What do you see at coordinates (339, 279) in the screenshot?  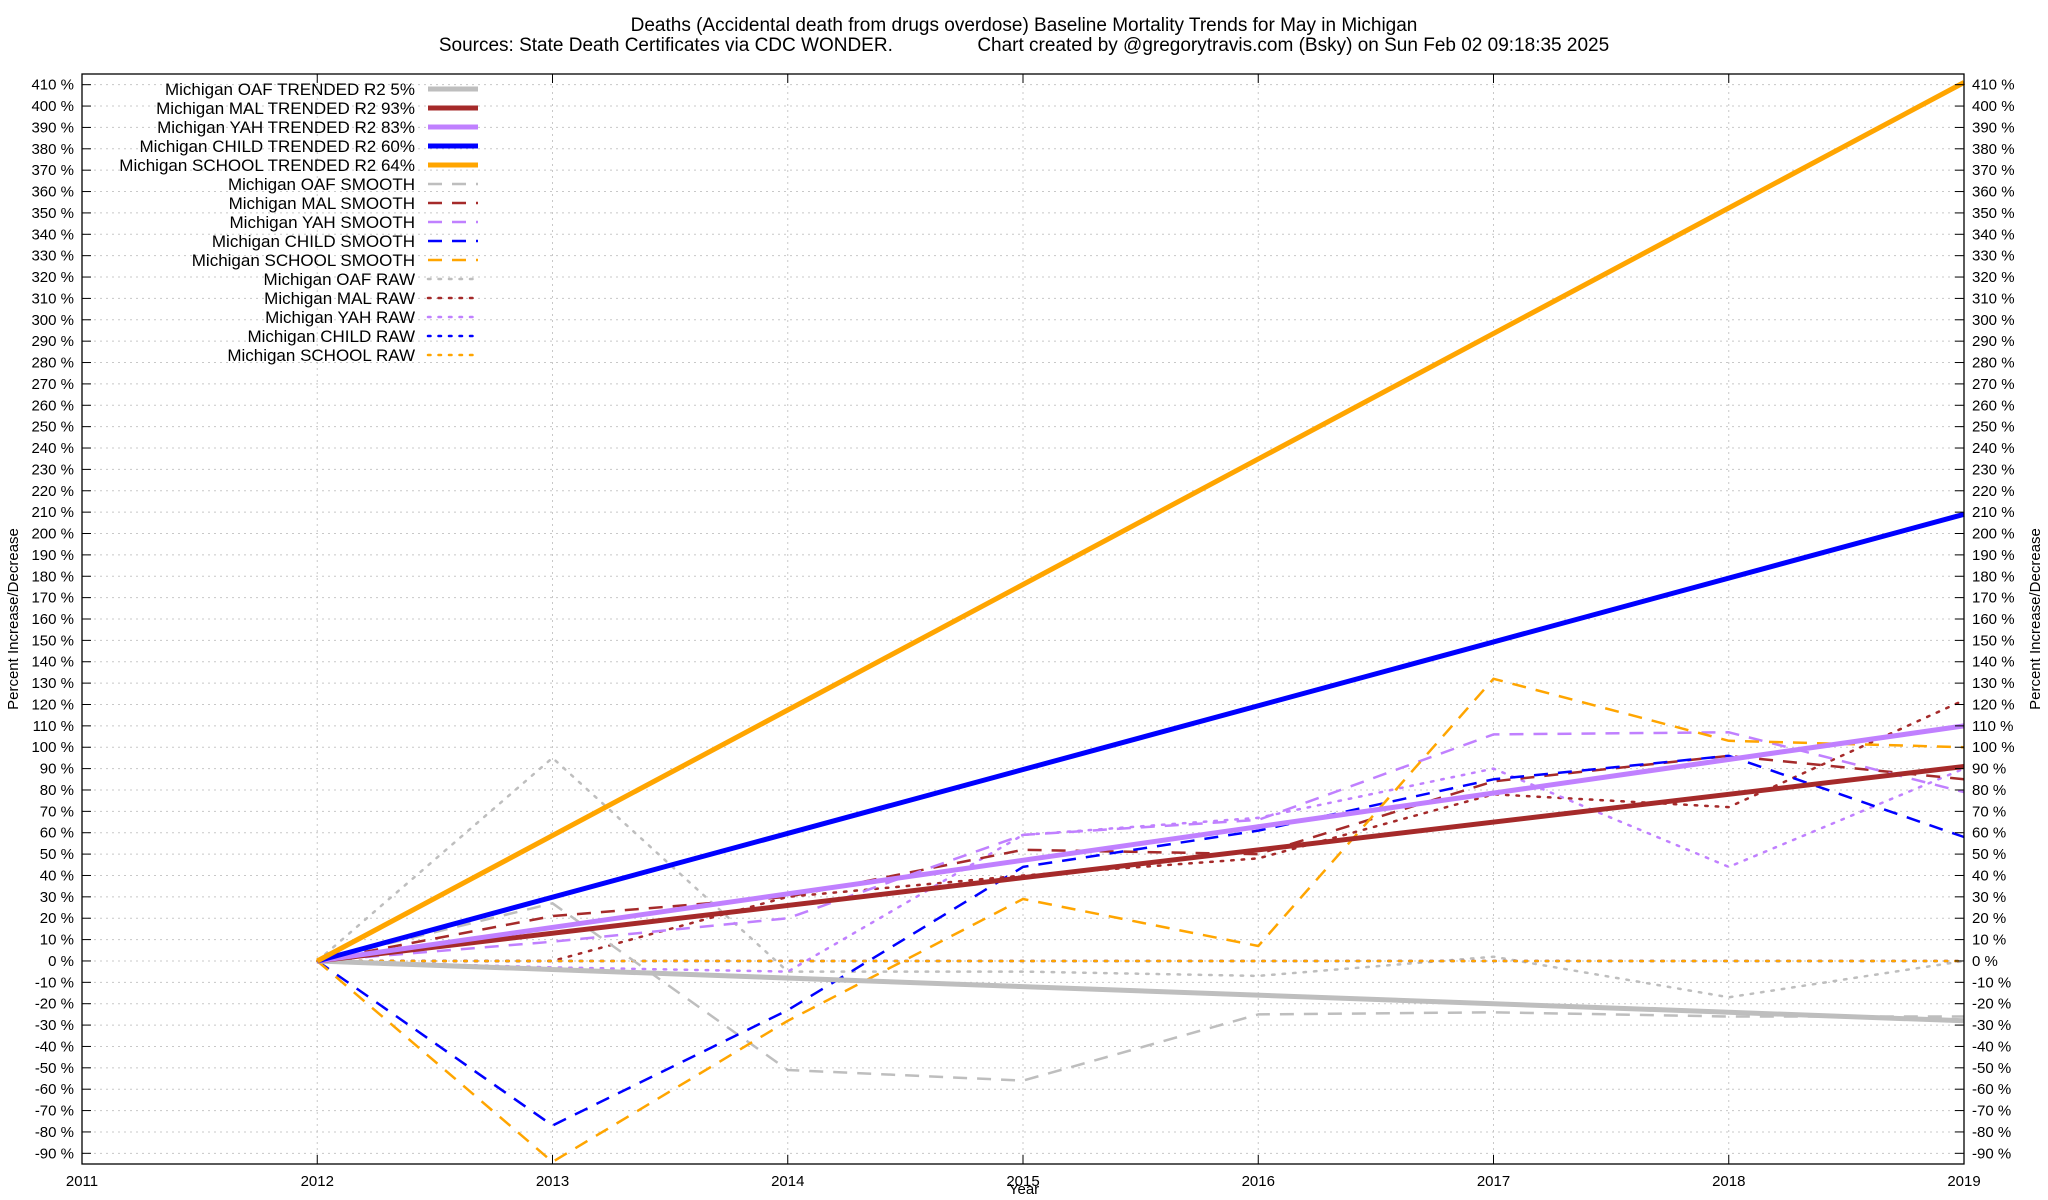 I see `legend-label-michigan-oaf-raw: Michigan OAF RAW` at bounding box center [339, 279].